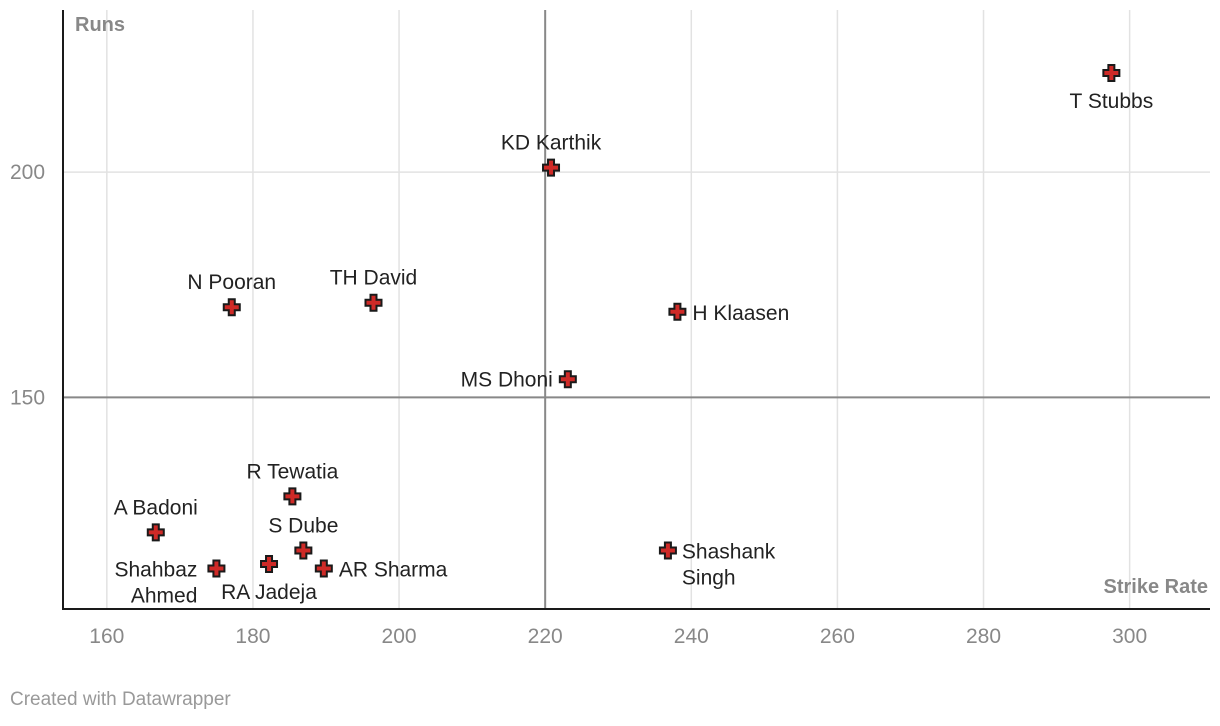 The width and height of the screenshot is (1220, 726). I want to click on data-point-label: Shashank Singh, so click(729, 564).